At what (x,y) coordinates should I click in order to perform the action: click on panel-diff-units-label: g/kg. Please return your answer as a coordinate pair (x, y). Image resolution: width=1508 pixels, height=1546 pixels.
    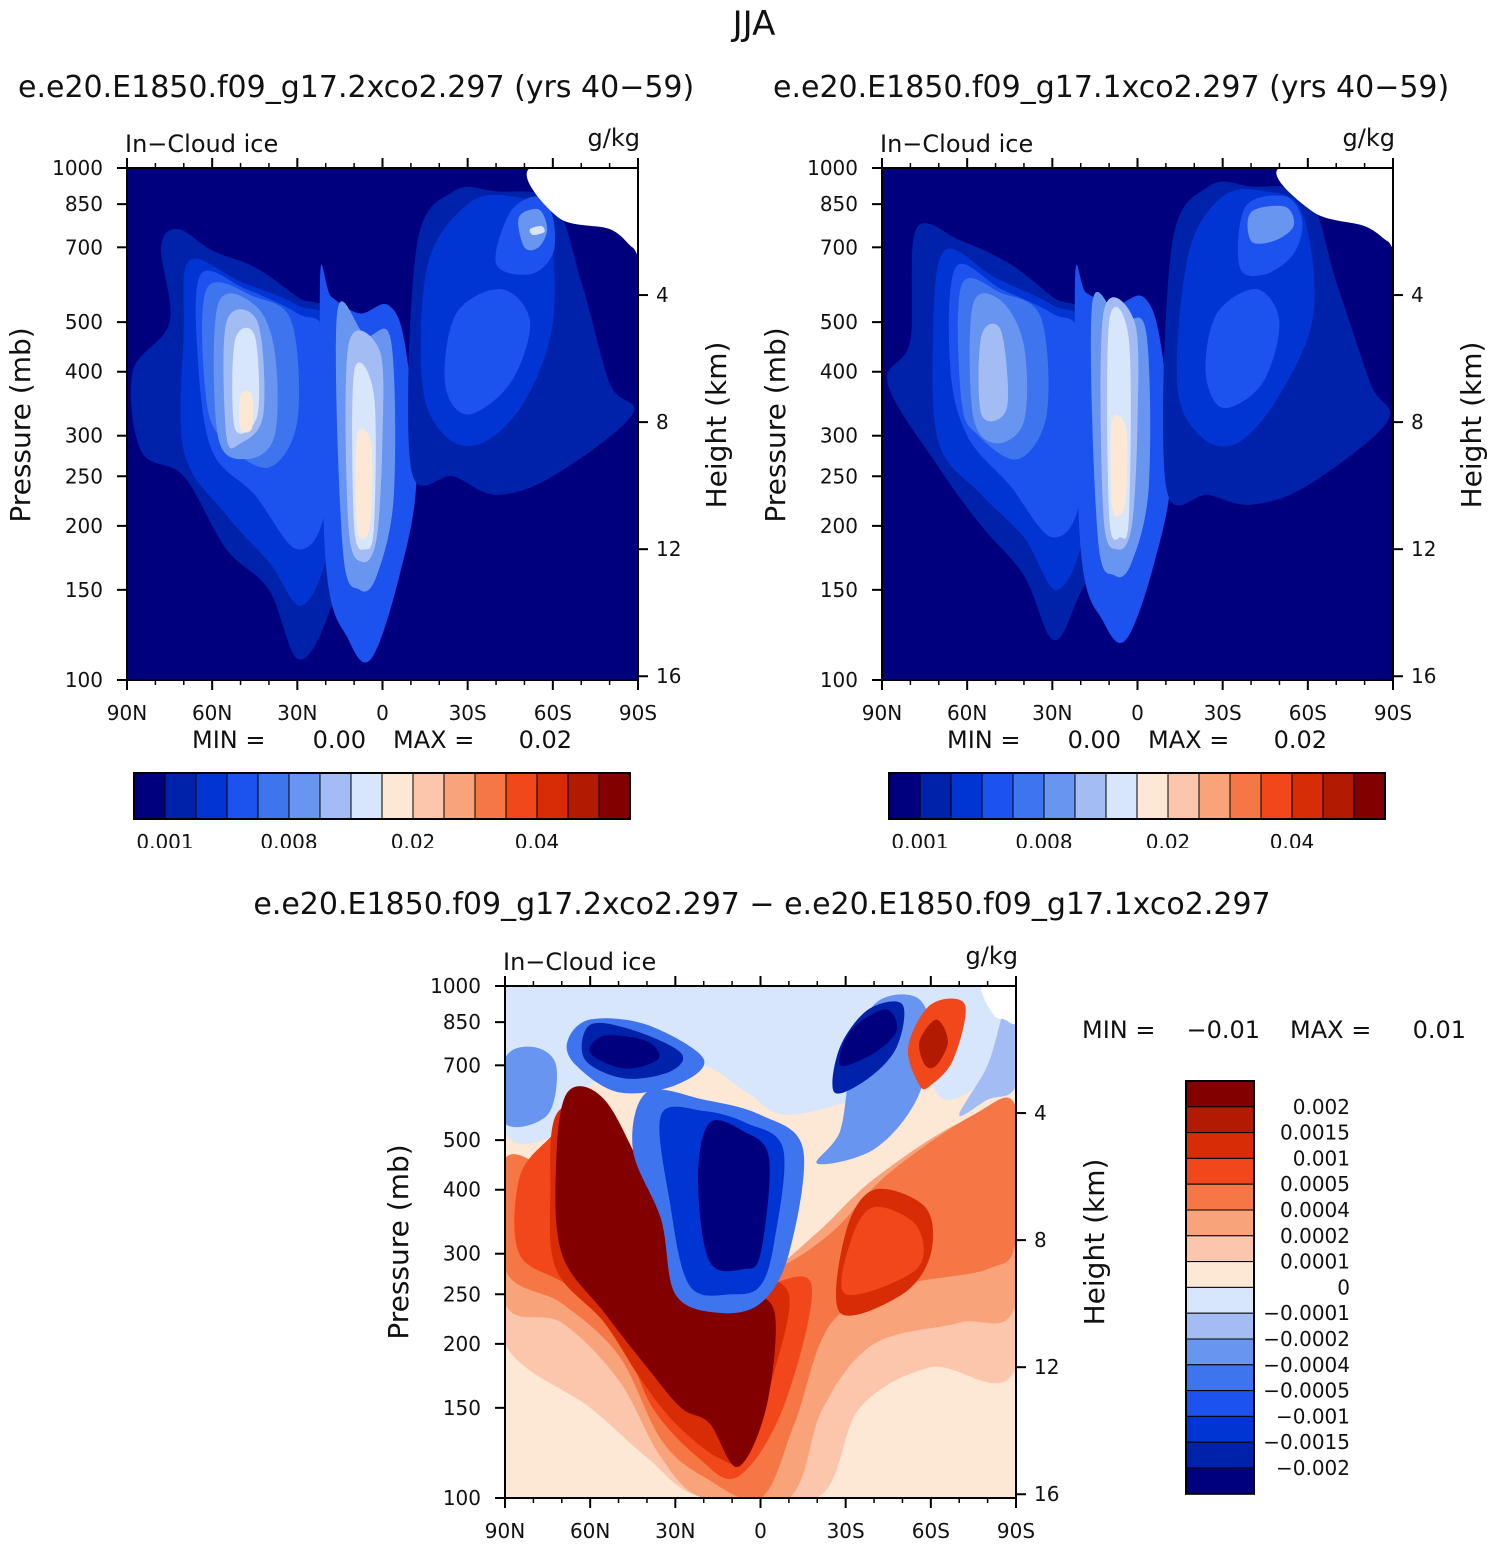
    Looking at the image, I should click on (992, 956).